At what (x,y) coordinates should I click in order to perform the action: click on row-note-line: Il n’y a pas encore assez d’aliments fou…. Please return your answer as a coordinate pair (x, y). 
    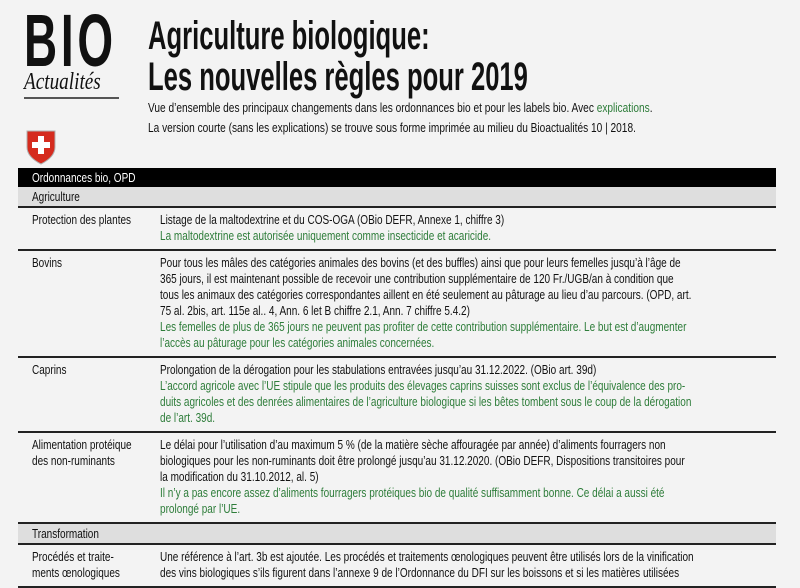
    Looking at the image, I should click on (468, 493).